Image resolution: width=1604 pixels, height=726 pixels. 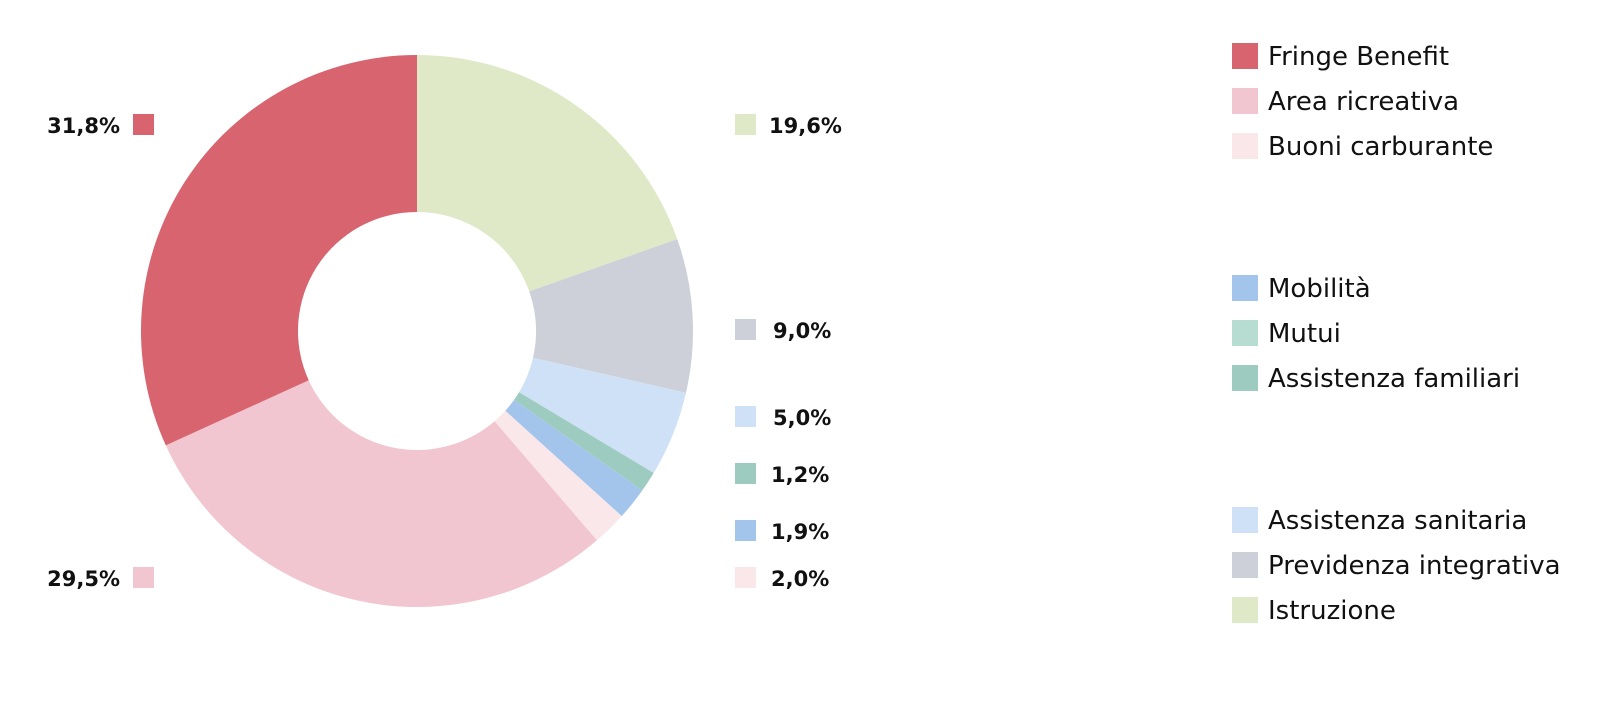 I want to click on data-label-buoni-carburante: 2,0%, so click(x=800, y=579).